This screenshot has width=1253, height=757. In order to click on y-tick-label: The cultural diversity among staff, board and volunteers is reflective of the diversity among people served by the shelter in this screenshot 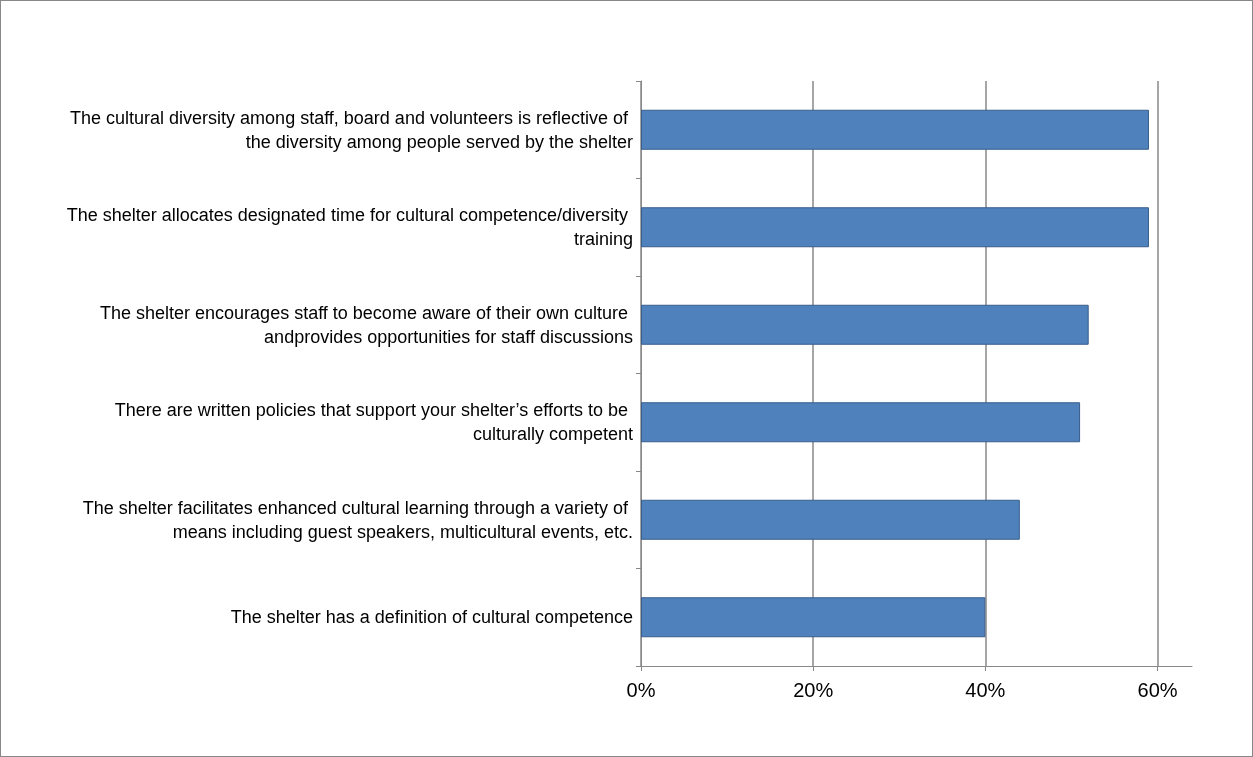, I will do `click(351, 129)`.